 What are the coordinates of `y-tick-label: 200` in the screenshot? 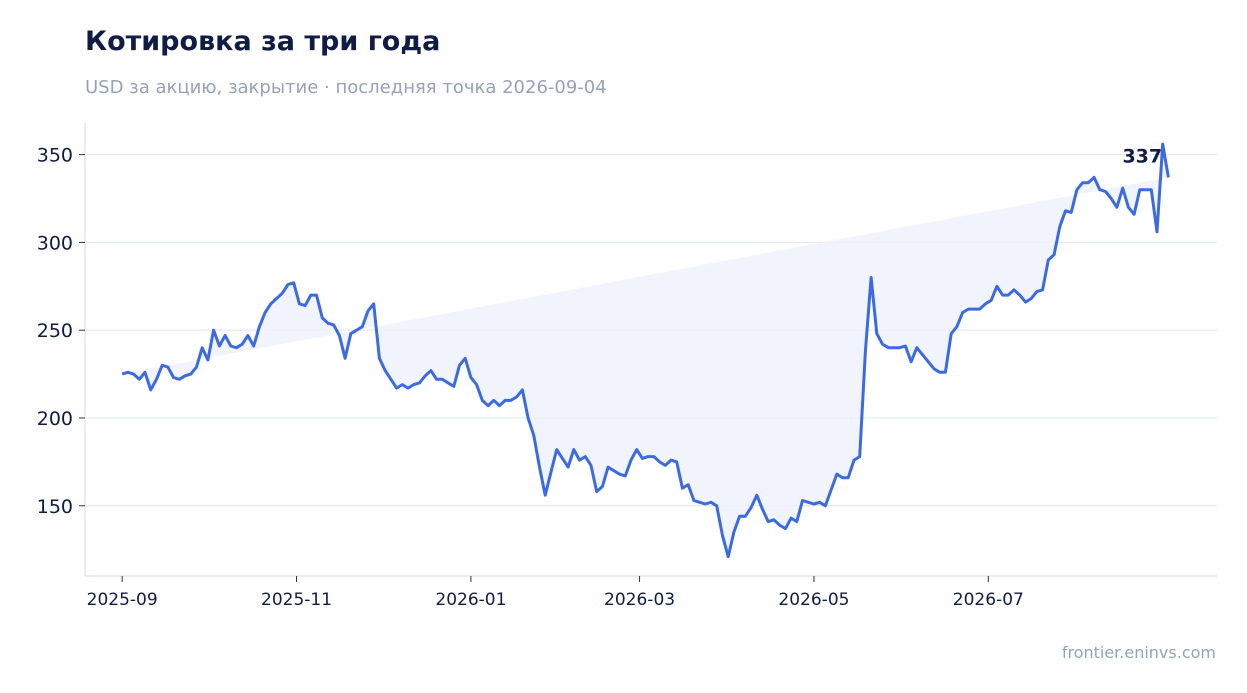 It's located at (55, 419).